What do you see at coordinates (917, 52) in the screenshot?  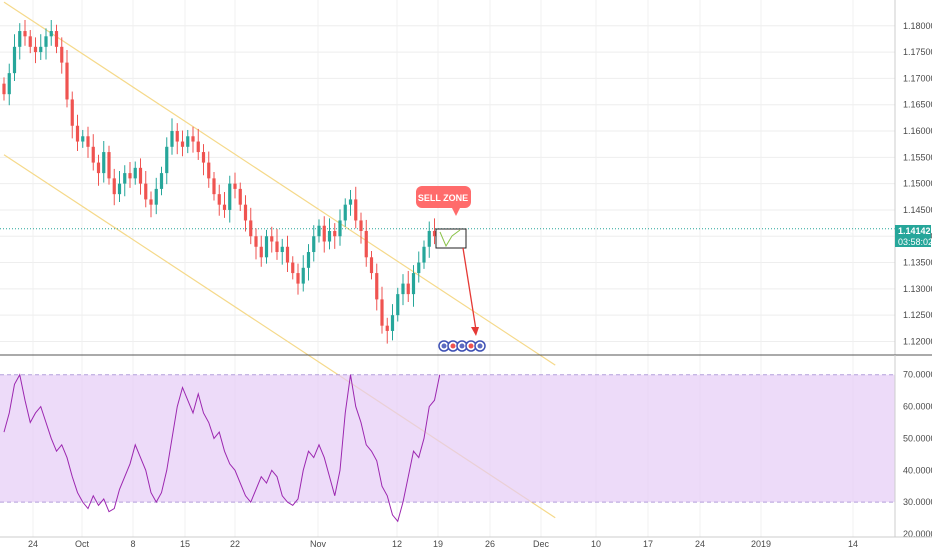 I see `price-tick-label: 1.17500` at bounding box center [917, 52].